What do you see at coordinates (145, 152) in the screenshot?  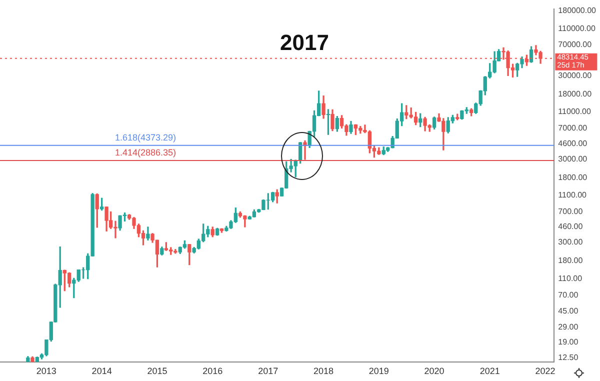 I see `ref-line-label: 1.414(2886.35)` at bounding box center [145, 152].